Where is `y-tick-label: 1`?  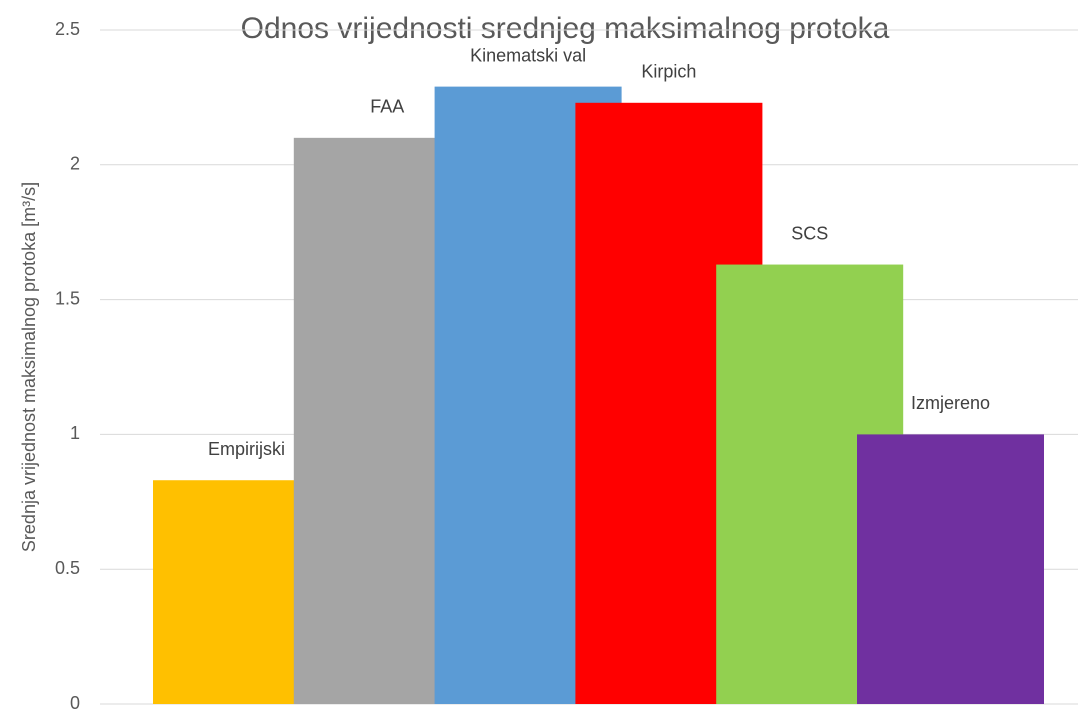
y-tick-label: 1 is located at coordinates (75, 433).